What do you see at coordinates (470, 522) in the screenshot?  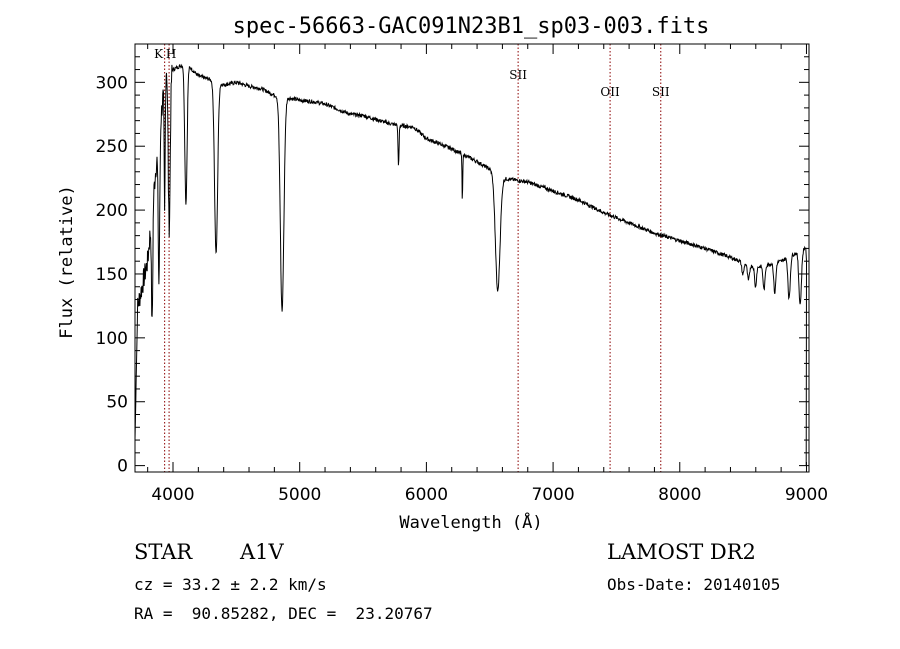 I see `x-axis-label: Wavelength (Å)` at bounding box center [470, 522].